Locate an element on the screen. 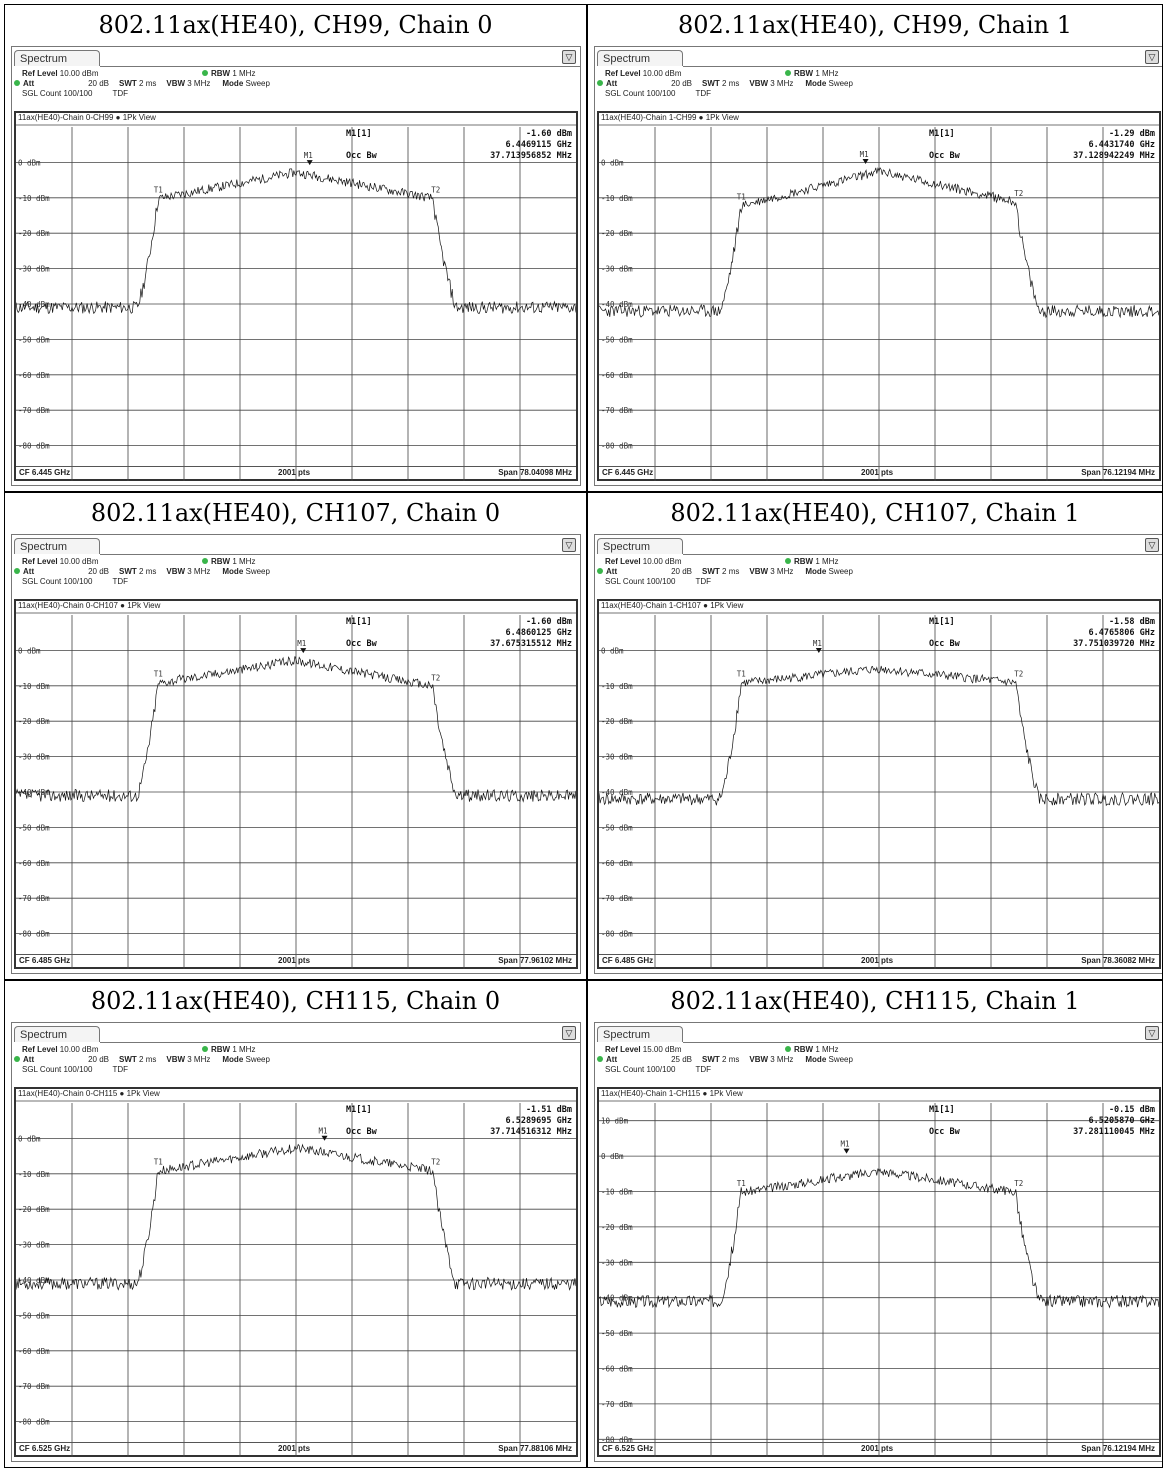 The height and width of the screenshot is (1468, 1163). att-value: 20 dB is located at coordinates (682, 83).